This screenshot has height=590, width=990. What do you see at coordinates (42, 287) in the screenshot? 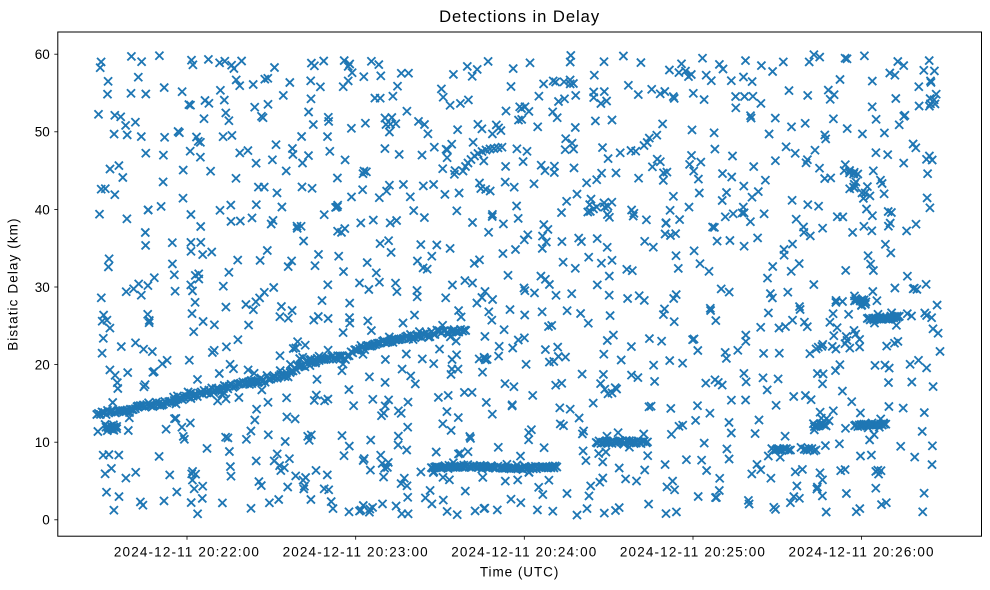
I see `svg-text: 30` at bounding box center [42, 287].